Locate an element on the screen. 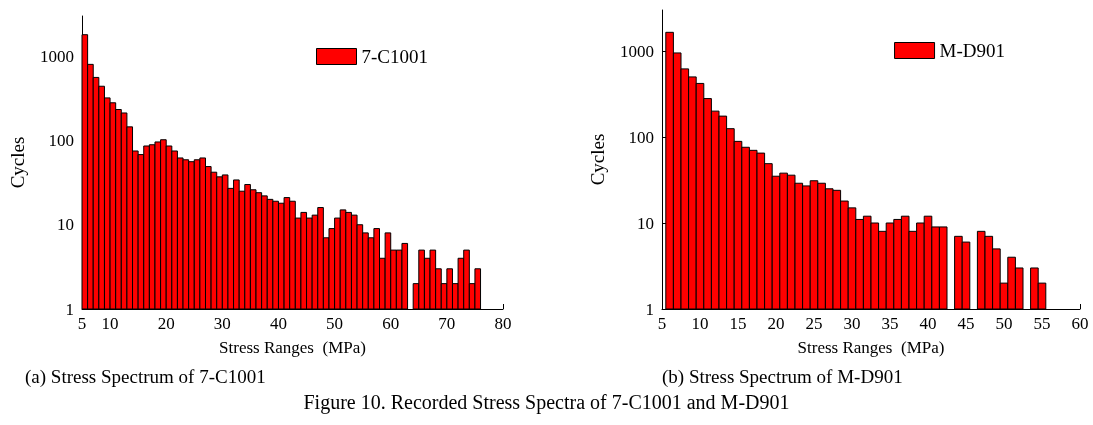  x-tick-label: 25 is located at coordinates (814, 323).